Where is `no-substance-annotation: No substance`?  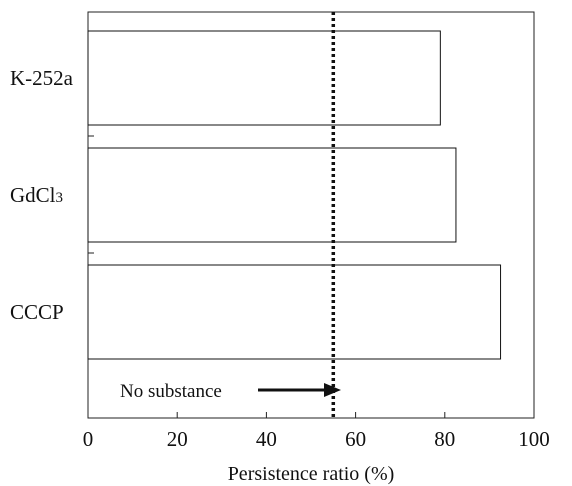 no-substance-annotation: No substance is located at coordinates (230, 391).